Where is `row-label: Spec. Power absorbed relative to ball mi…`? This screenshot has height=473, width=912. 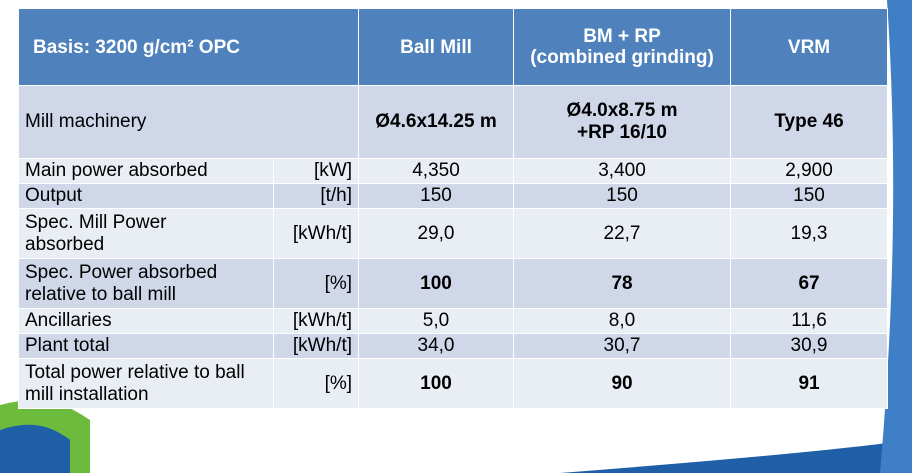 row-label: Spec. Power absorbed relative to ball mi… is located at coordinates (146, 283).